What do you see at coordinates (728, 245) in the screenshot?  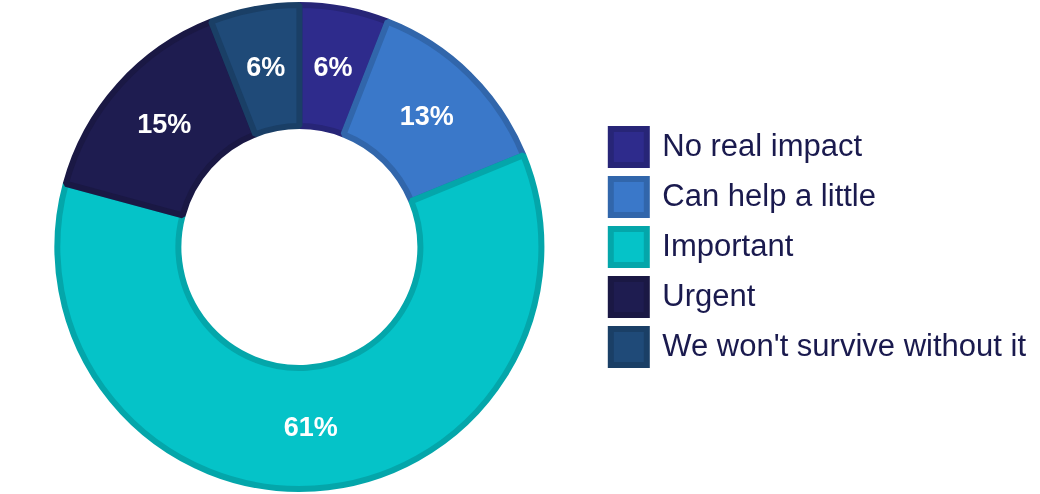 I see `legend-label: Important` at bounding box center [728, 245].